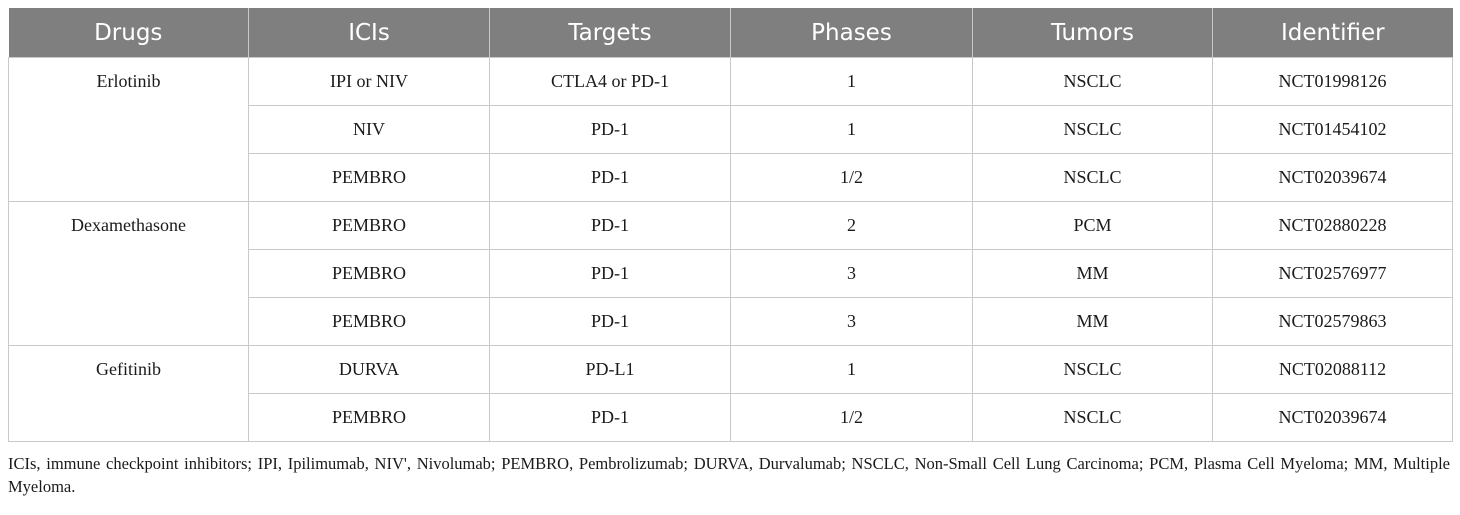 This screenshot has height=515, width=1460. I want to click on drug-cell: Erlotinib, so click(128, 129).